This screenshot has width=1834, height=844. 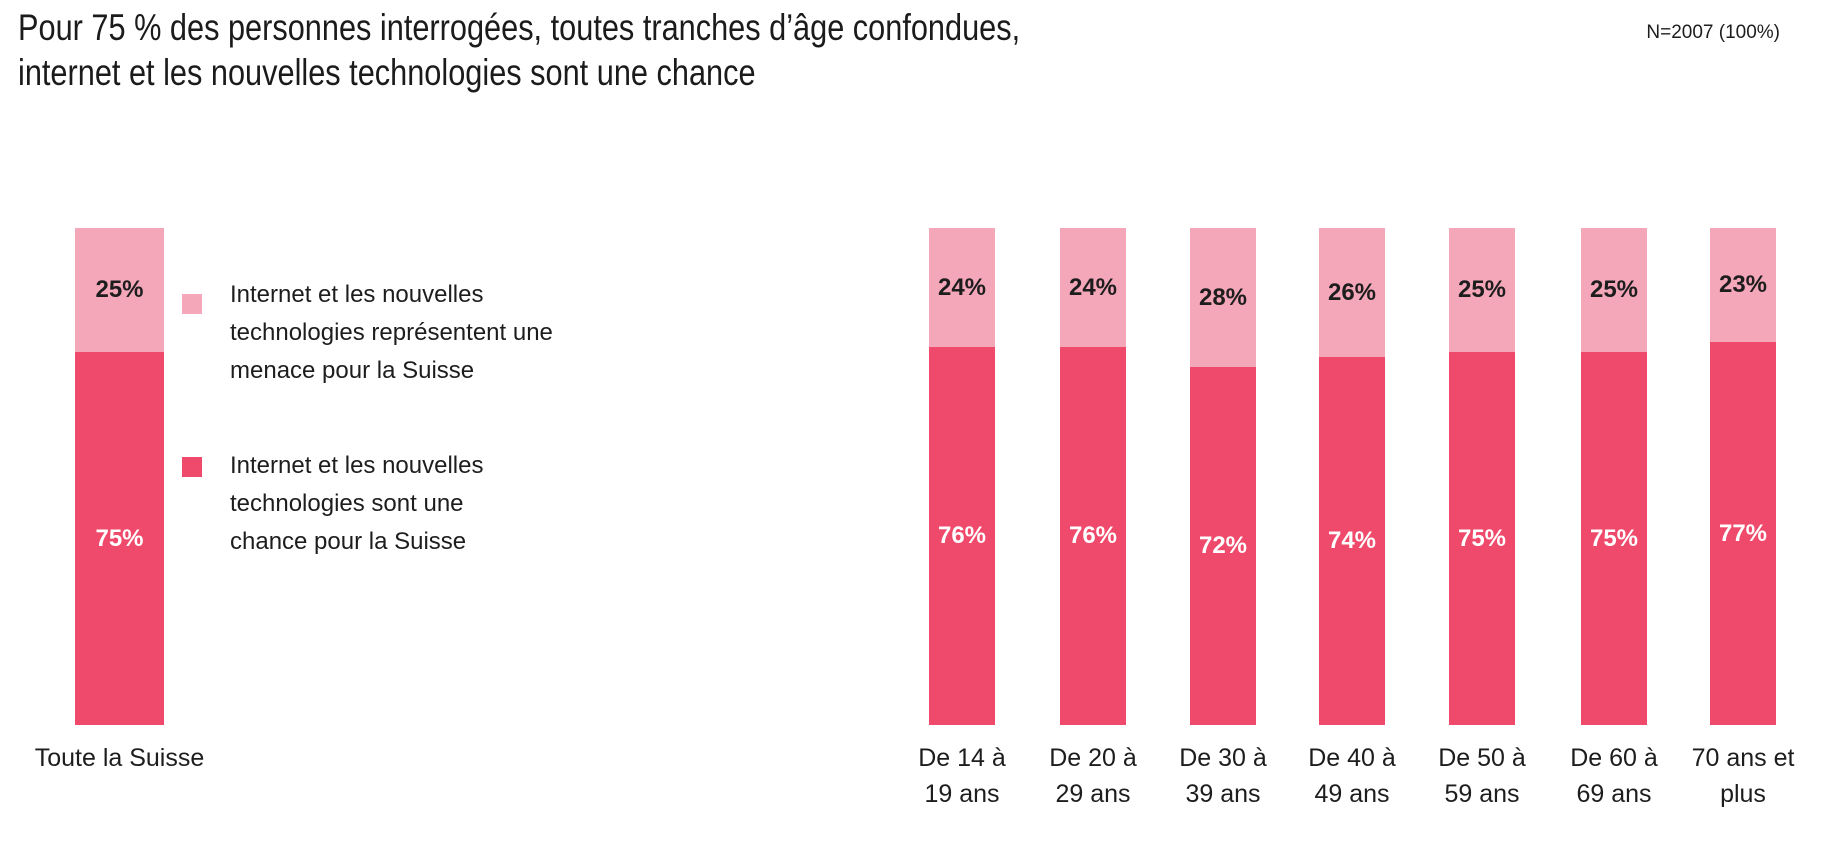 I want to click on category-label-line: 69 ans, so click(x=1614, y=794).